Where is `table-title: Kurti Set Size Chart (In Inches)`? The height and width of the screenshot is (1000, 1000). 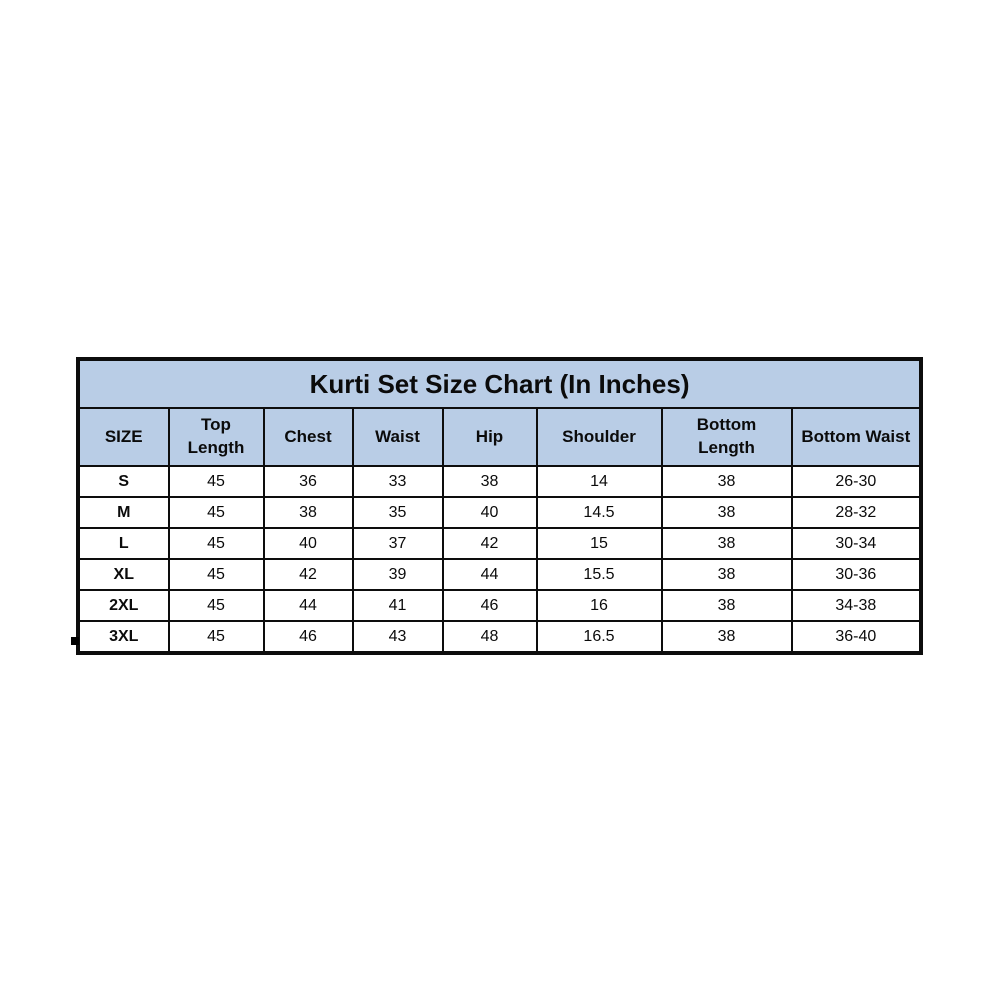
table-title: Kurti Set Size Chart (In Inches) is located at coordinates (499, 383).